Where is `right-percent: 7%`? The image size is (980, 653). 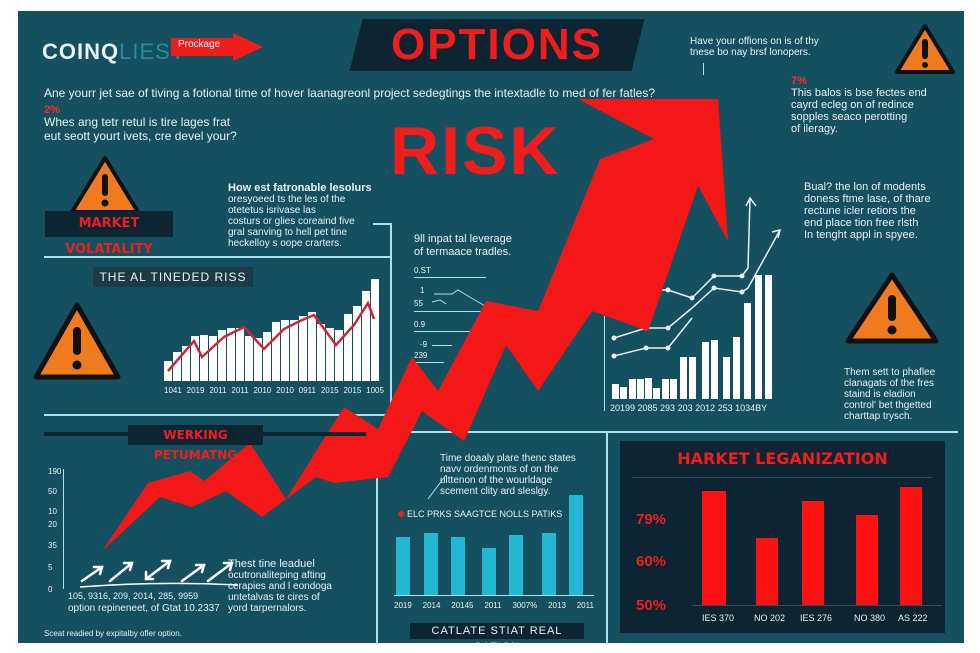 right-percent: 7% is located at coordinates (799, 81).